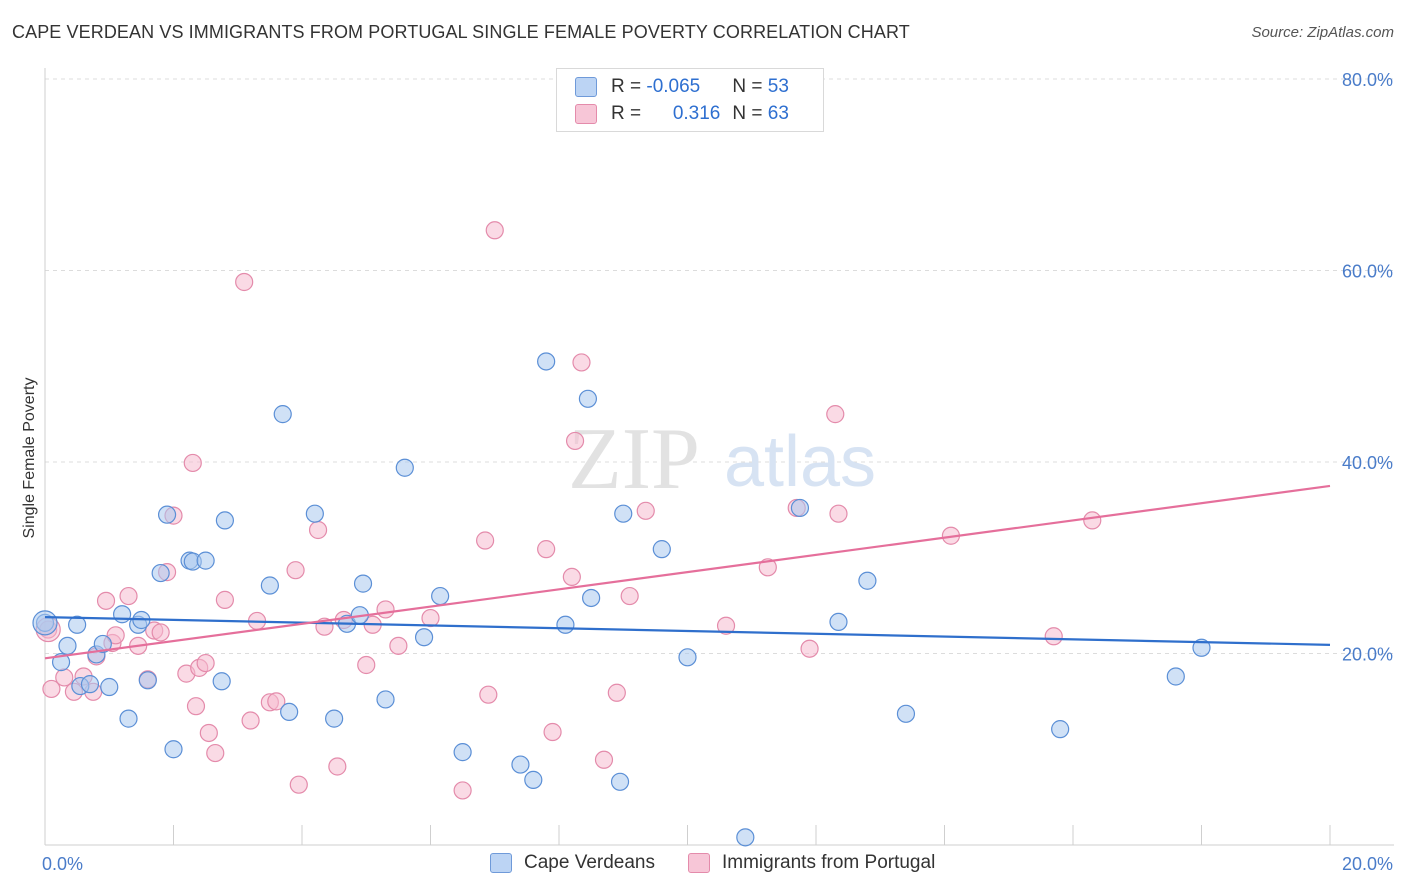 The height and width of the screenshot is (892, 1406). What do you see at coordinates (696, 113) in the screenshot?
I see `legend-r-value: 0.316` at bounding box center [696, 113].